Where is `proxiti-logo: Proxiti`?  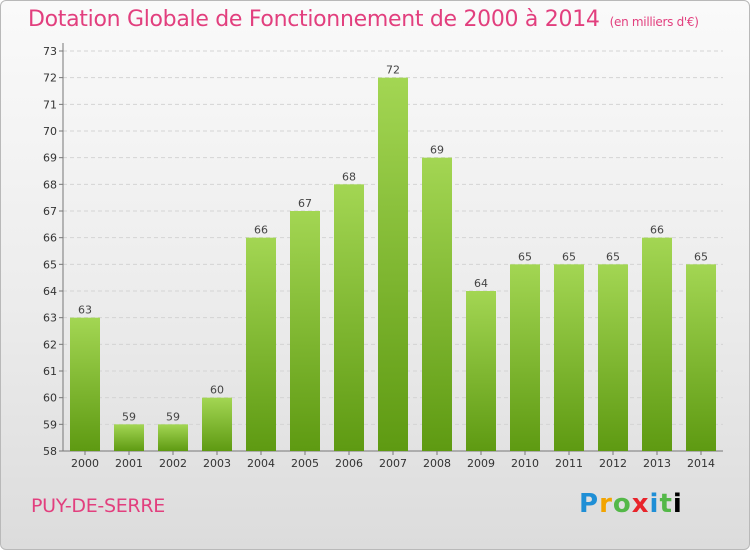
proxiti-logo: Proxiti is located at coordinates (631, 504).